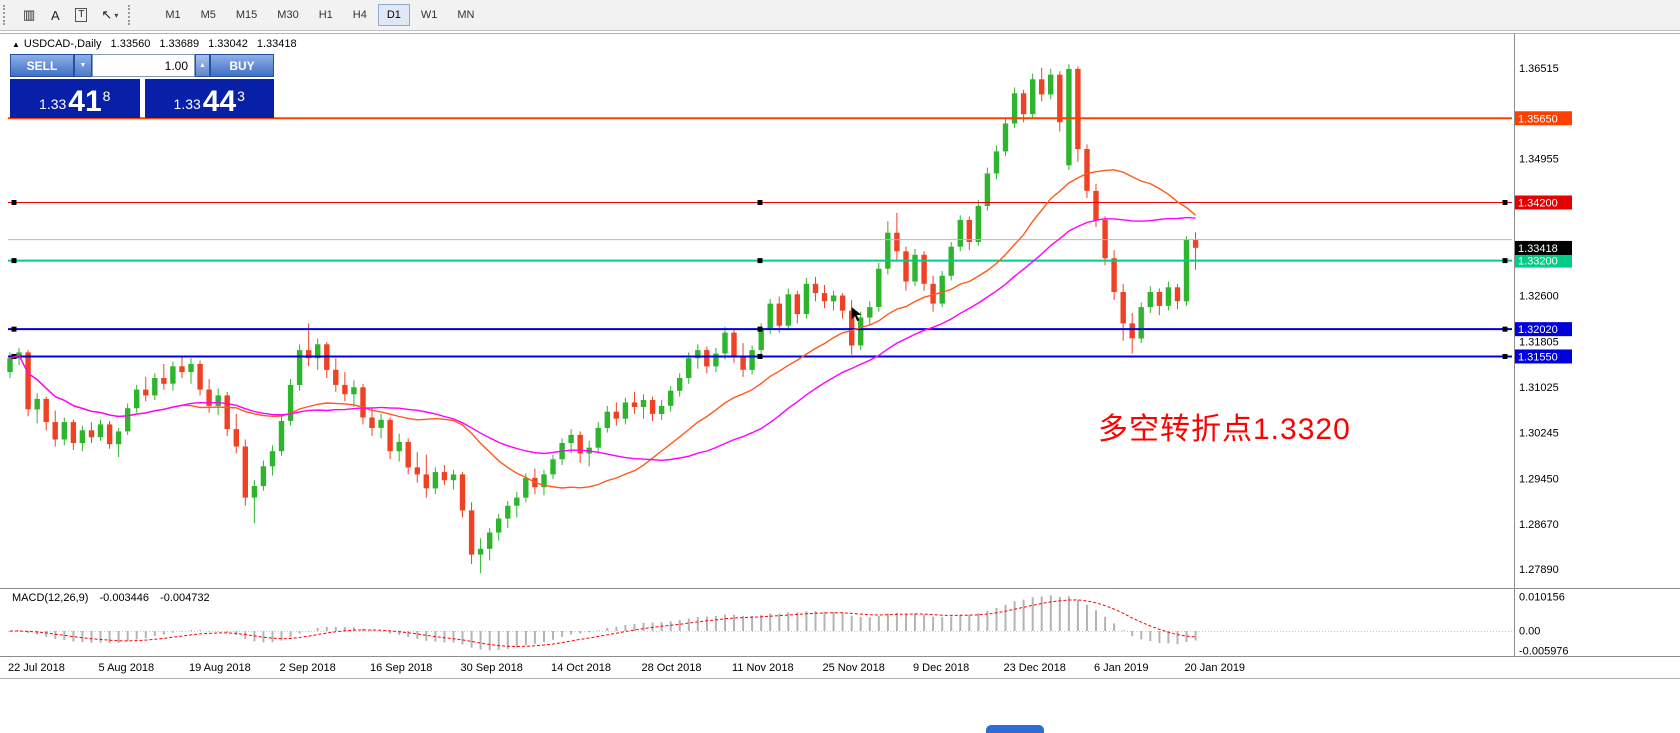 This screenshot has width=1680, height=733. I want to click on macd-indicator-label: MACD(12,26,9) -0.003446 -0.004732, so click(115, 598).